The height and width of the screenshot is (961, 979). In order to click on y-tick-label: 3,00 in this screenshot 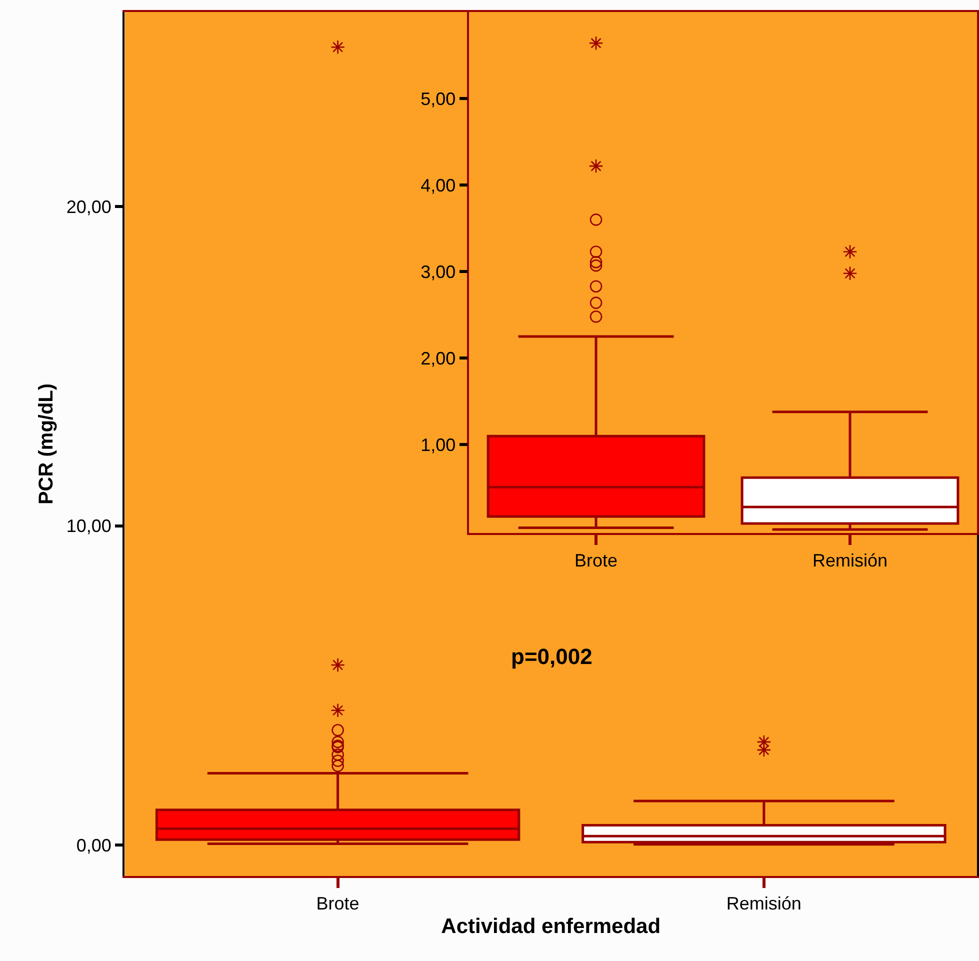, I will do `click(438, 272)`.